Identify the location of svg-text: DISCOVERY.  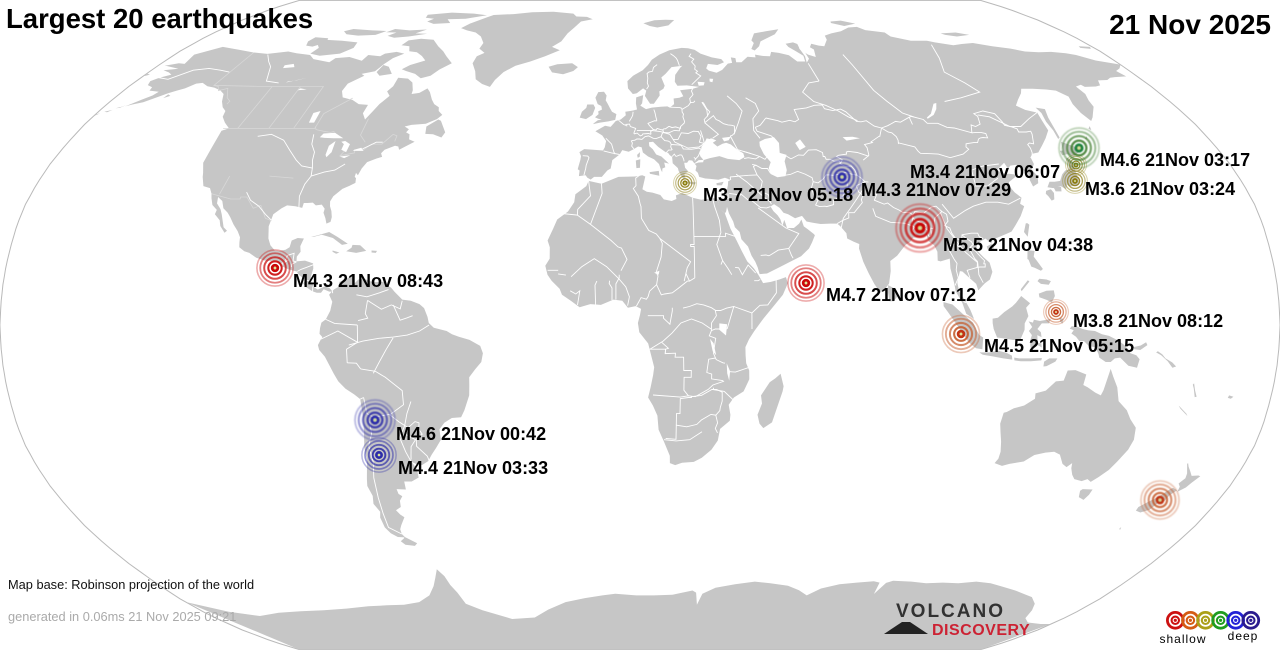
(981, 630).